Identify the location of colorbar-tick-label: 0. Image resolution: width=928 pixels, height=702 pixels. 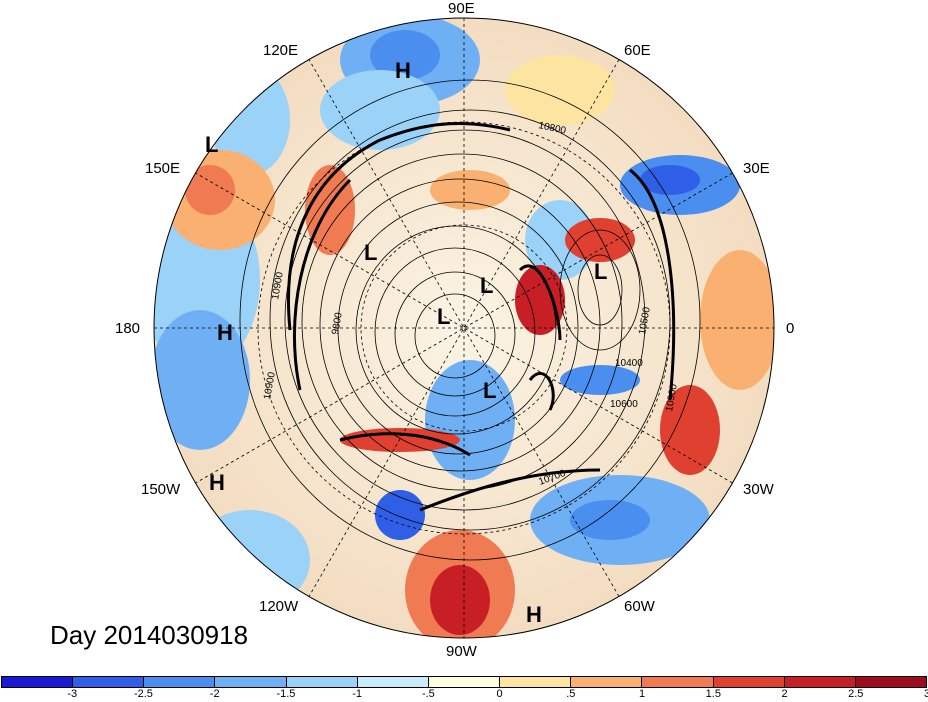
(499, 694).